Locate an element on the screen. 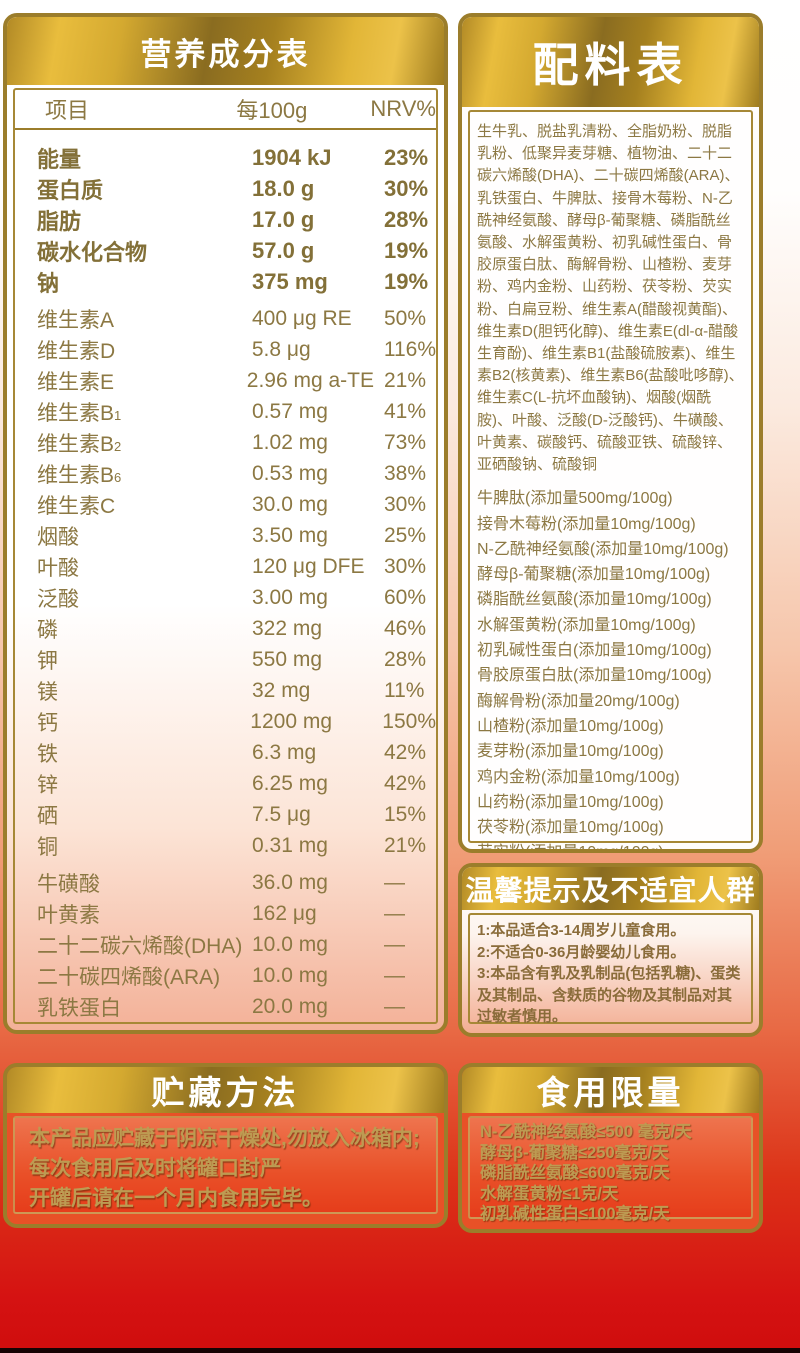  nutrient-value: 6.25 mg is located at coordinates (290, 783).